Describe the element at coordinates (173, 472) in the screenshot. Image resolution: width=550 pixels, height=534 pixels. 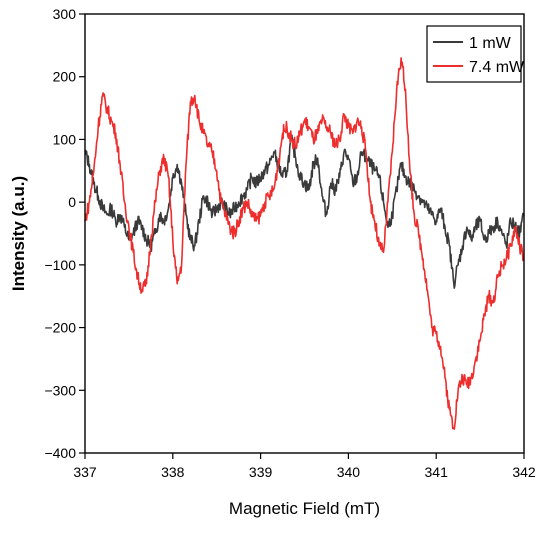
I see `x-tick-label: 338` at that location.